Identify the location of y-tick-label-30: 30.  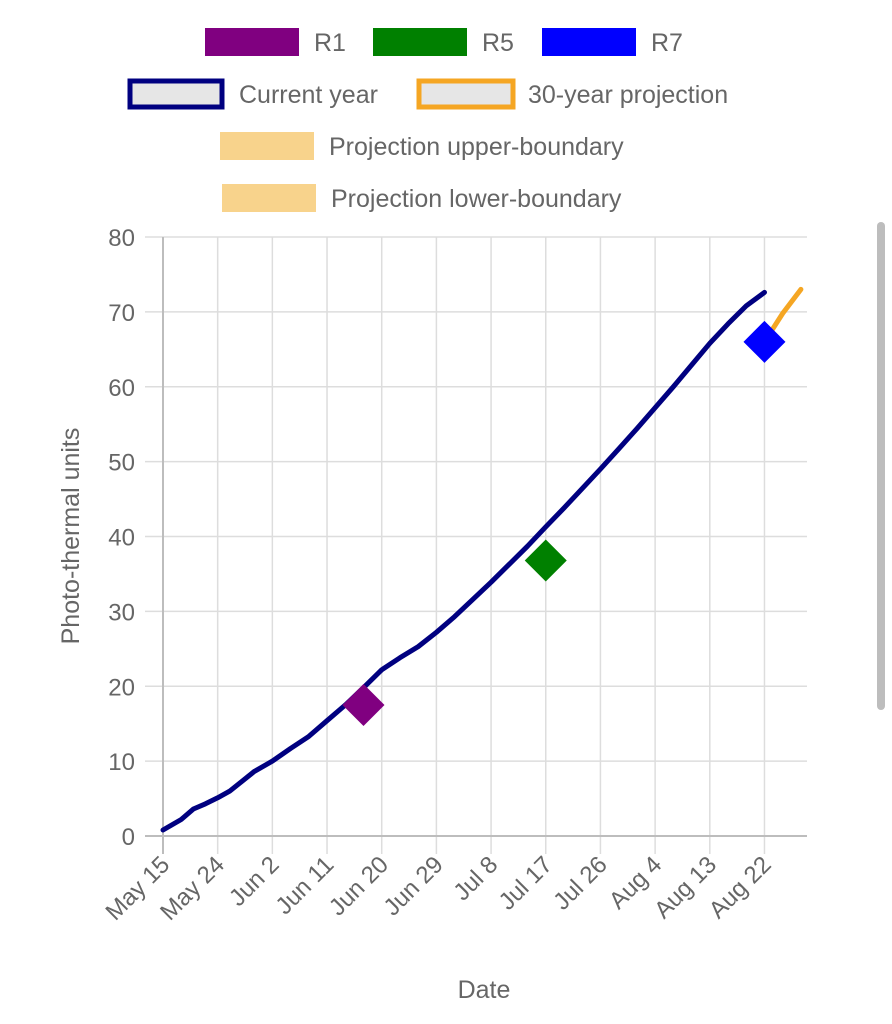
(121, 612).